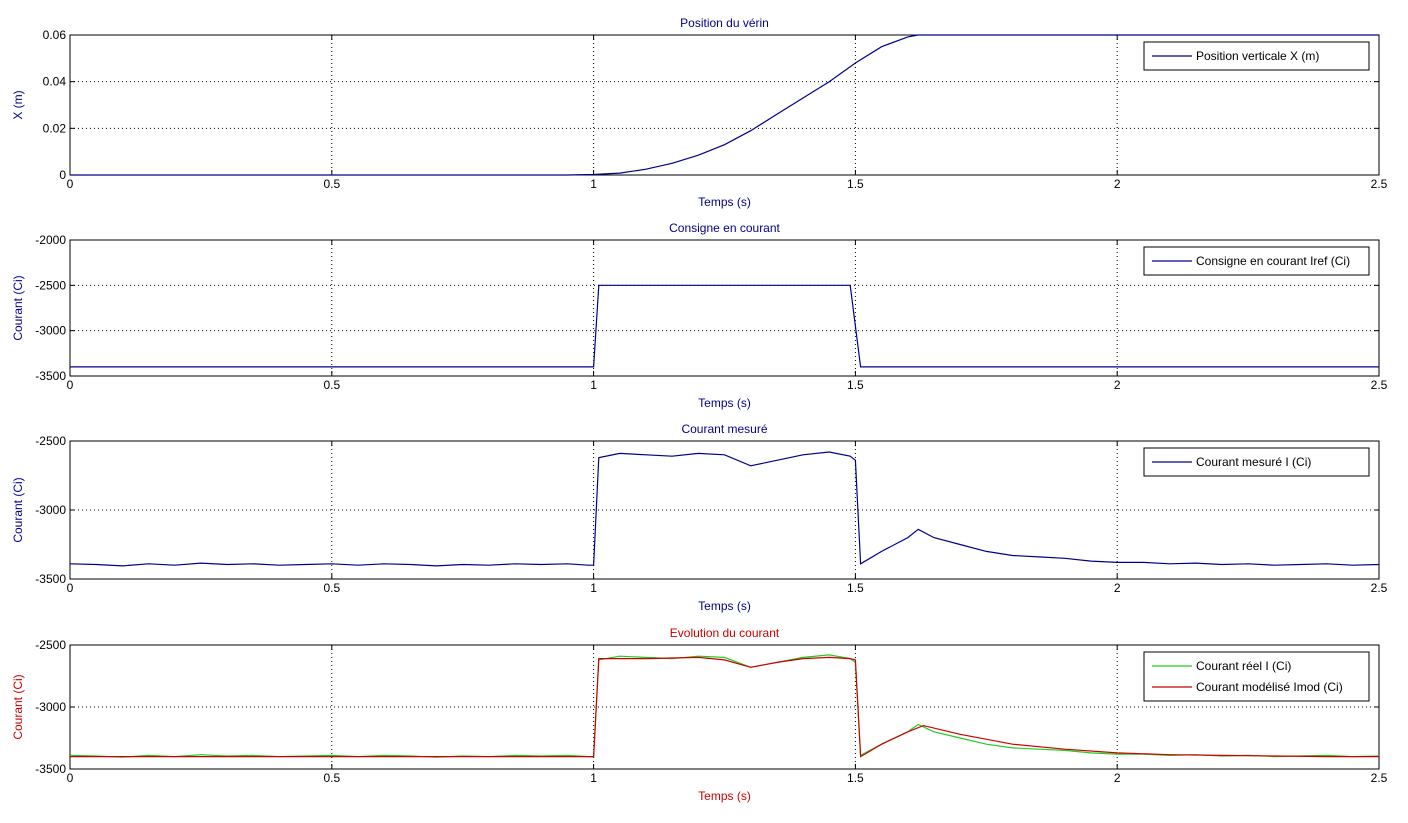 This screenshot has width=1408, height=823. What do you see at coordinates (724, 23) in the screenshot?
I see `chart-title: Position du vérin` at bounding box center [724, 23].